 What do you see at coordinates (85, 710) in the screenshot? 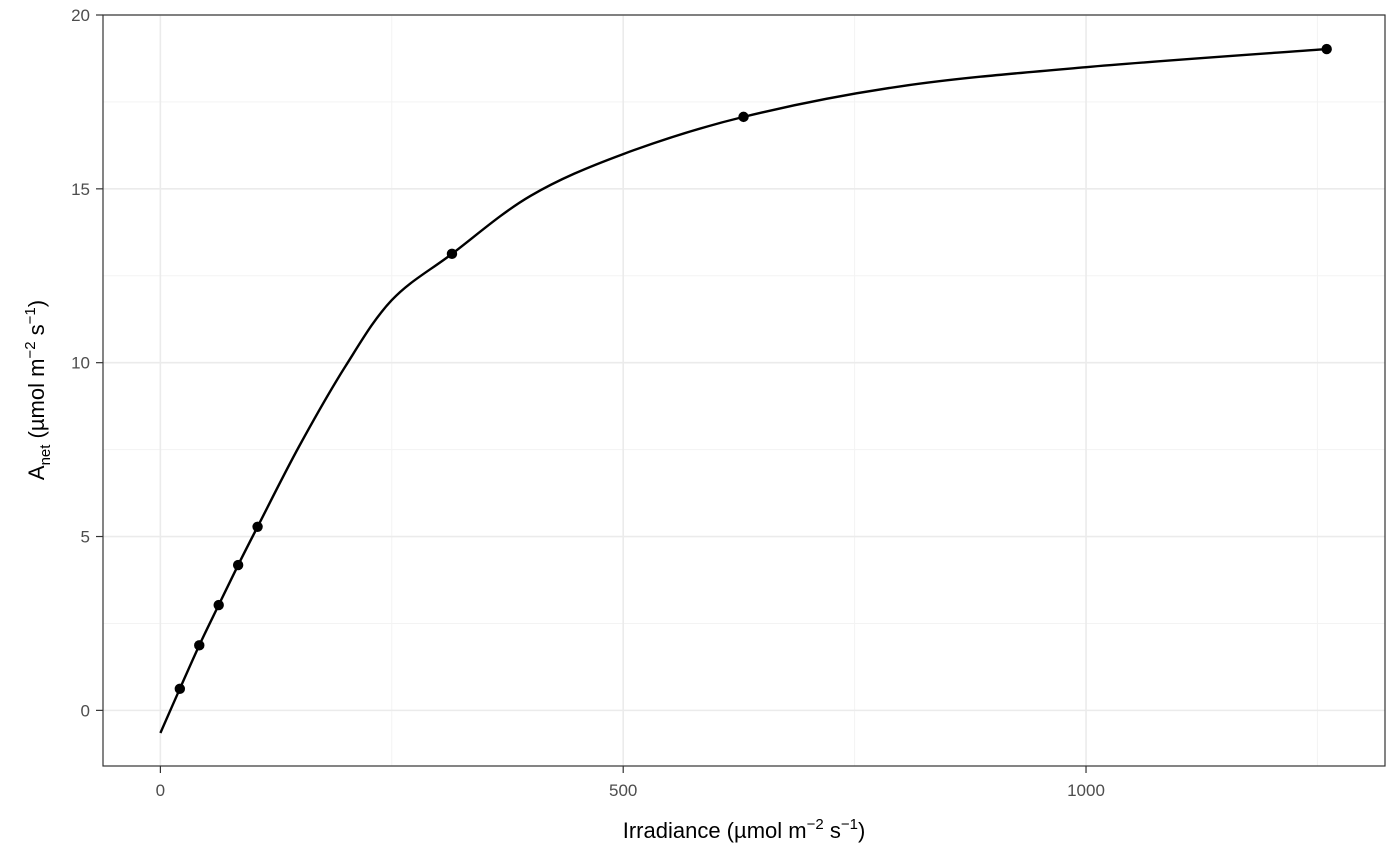
I see `y-tick-label: 0` at bounding box center [85, 710].